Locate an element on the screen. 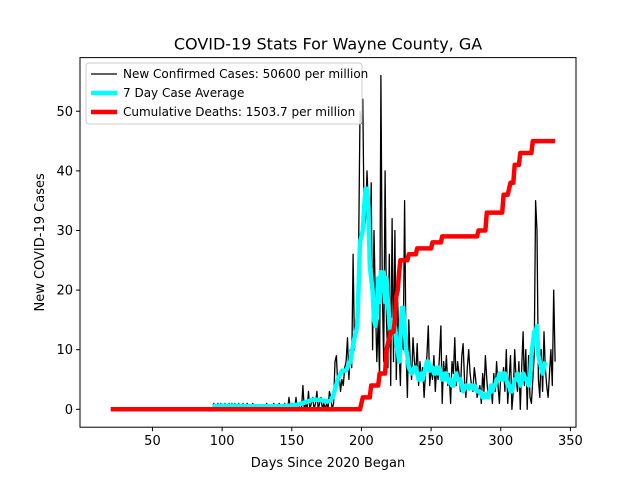 Image resolution: width=640 pixels, height=480 pixels. x-tick-label: 250 is located at coordinates (431, 441).